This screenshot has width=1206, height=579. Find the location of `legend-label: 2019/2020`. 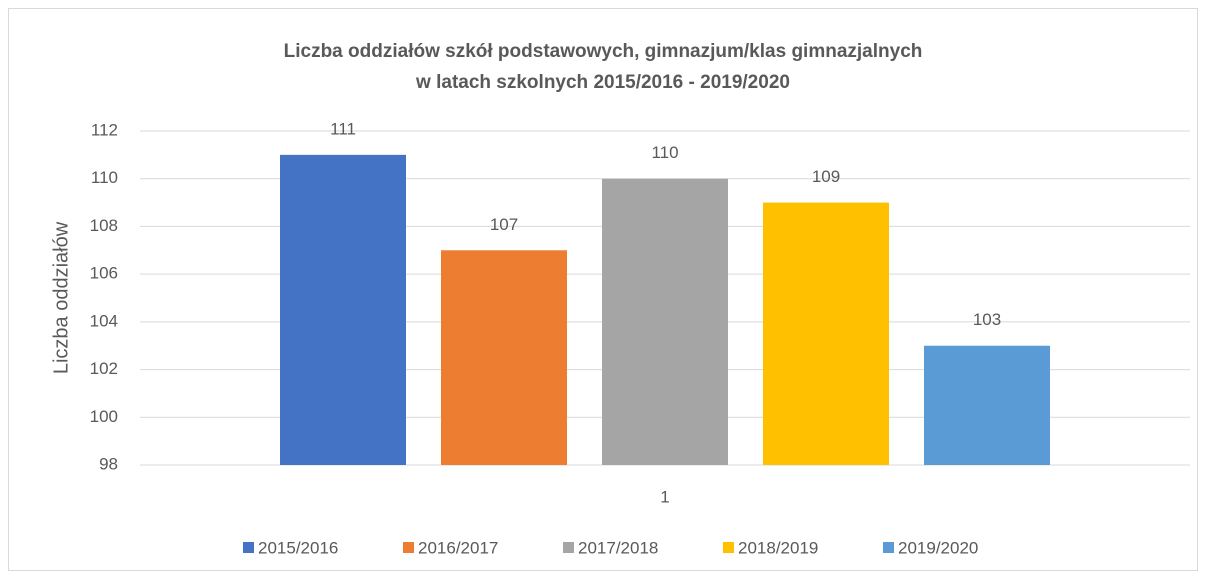

legend-label: 2019/2020 is located at coordinates (938, 547).